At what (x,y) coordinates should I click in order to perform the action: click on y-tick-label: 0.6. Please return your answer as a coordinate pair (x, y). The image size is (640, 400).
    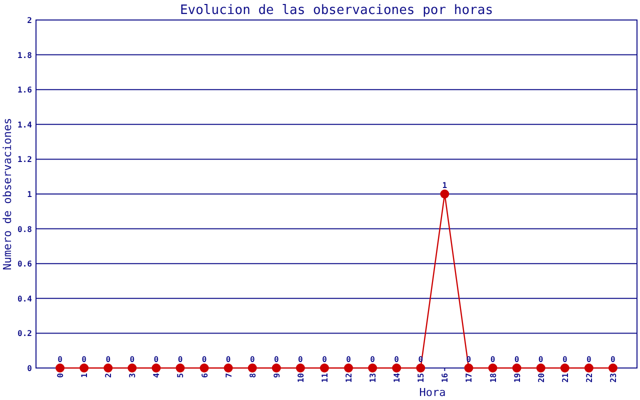
    Looking at the image, I should click on (25, 264).